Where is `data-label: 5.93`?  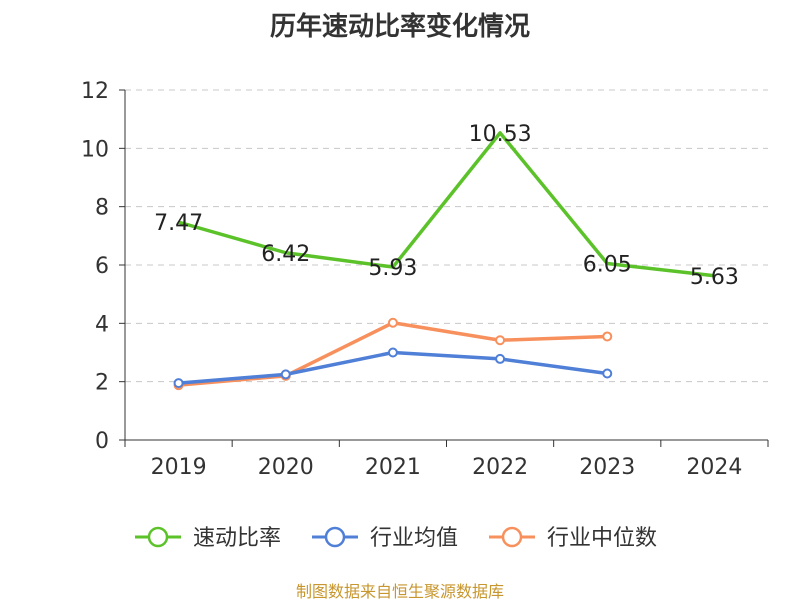 data-label: 5.93 is located at coordinates (392, 268).